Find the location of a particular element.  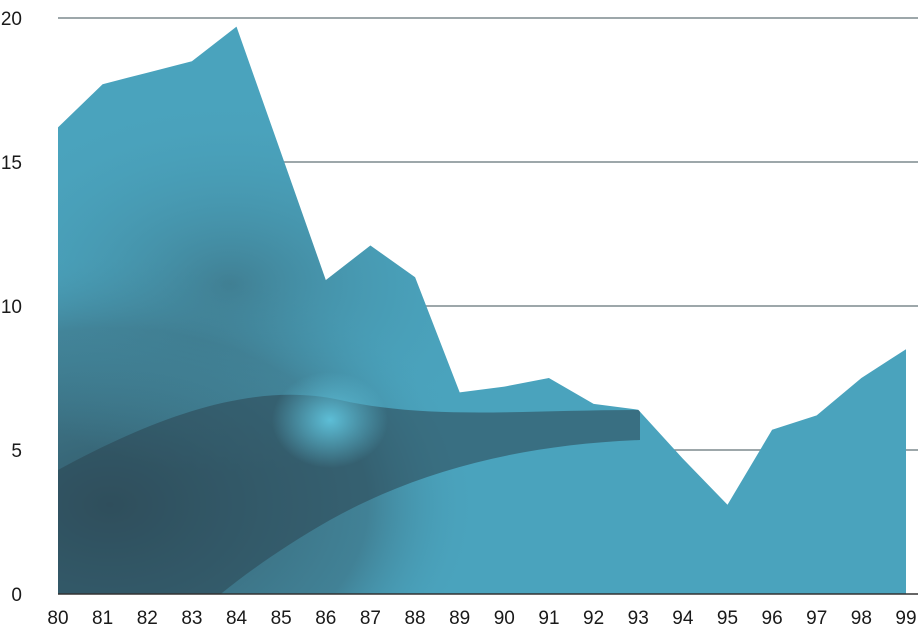

x-tick-label: 99 is located at coordinates (905, 618).